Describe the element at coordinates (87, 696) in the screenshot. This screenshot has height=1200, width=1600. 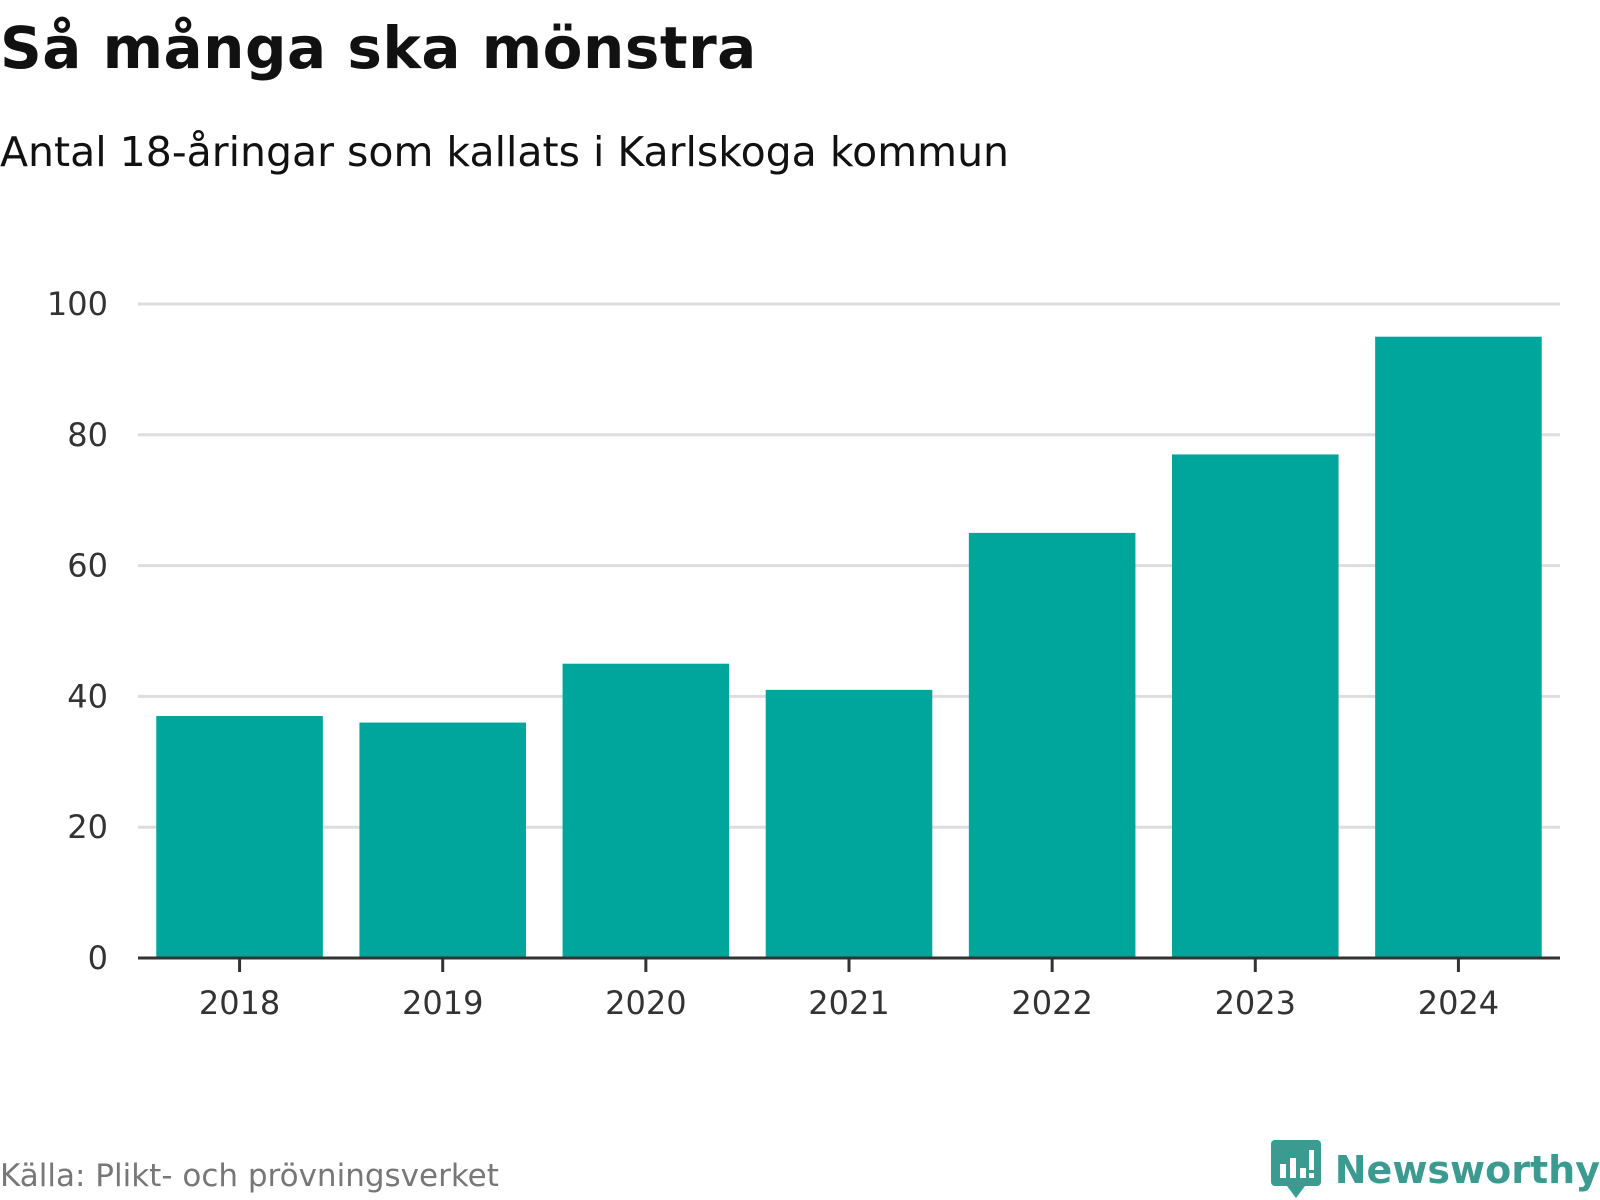
I see `y-tick-label-40: 40` at that location.